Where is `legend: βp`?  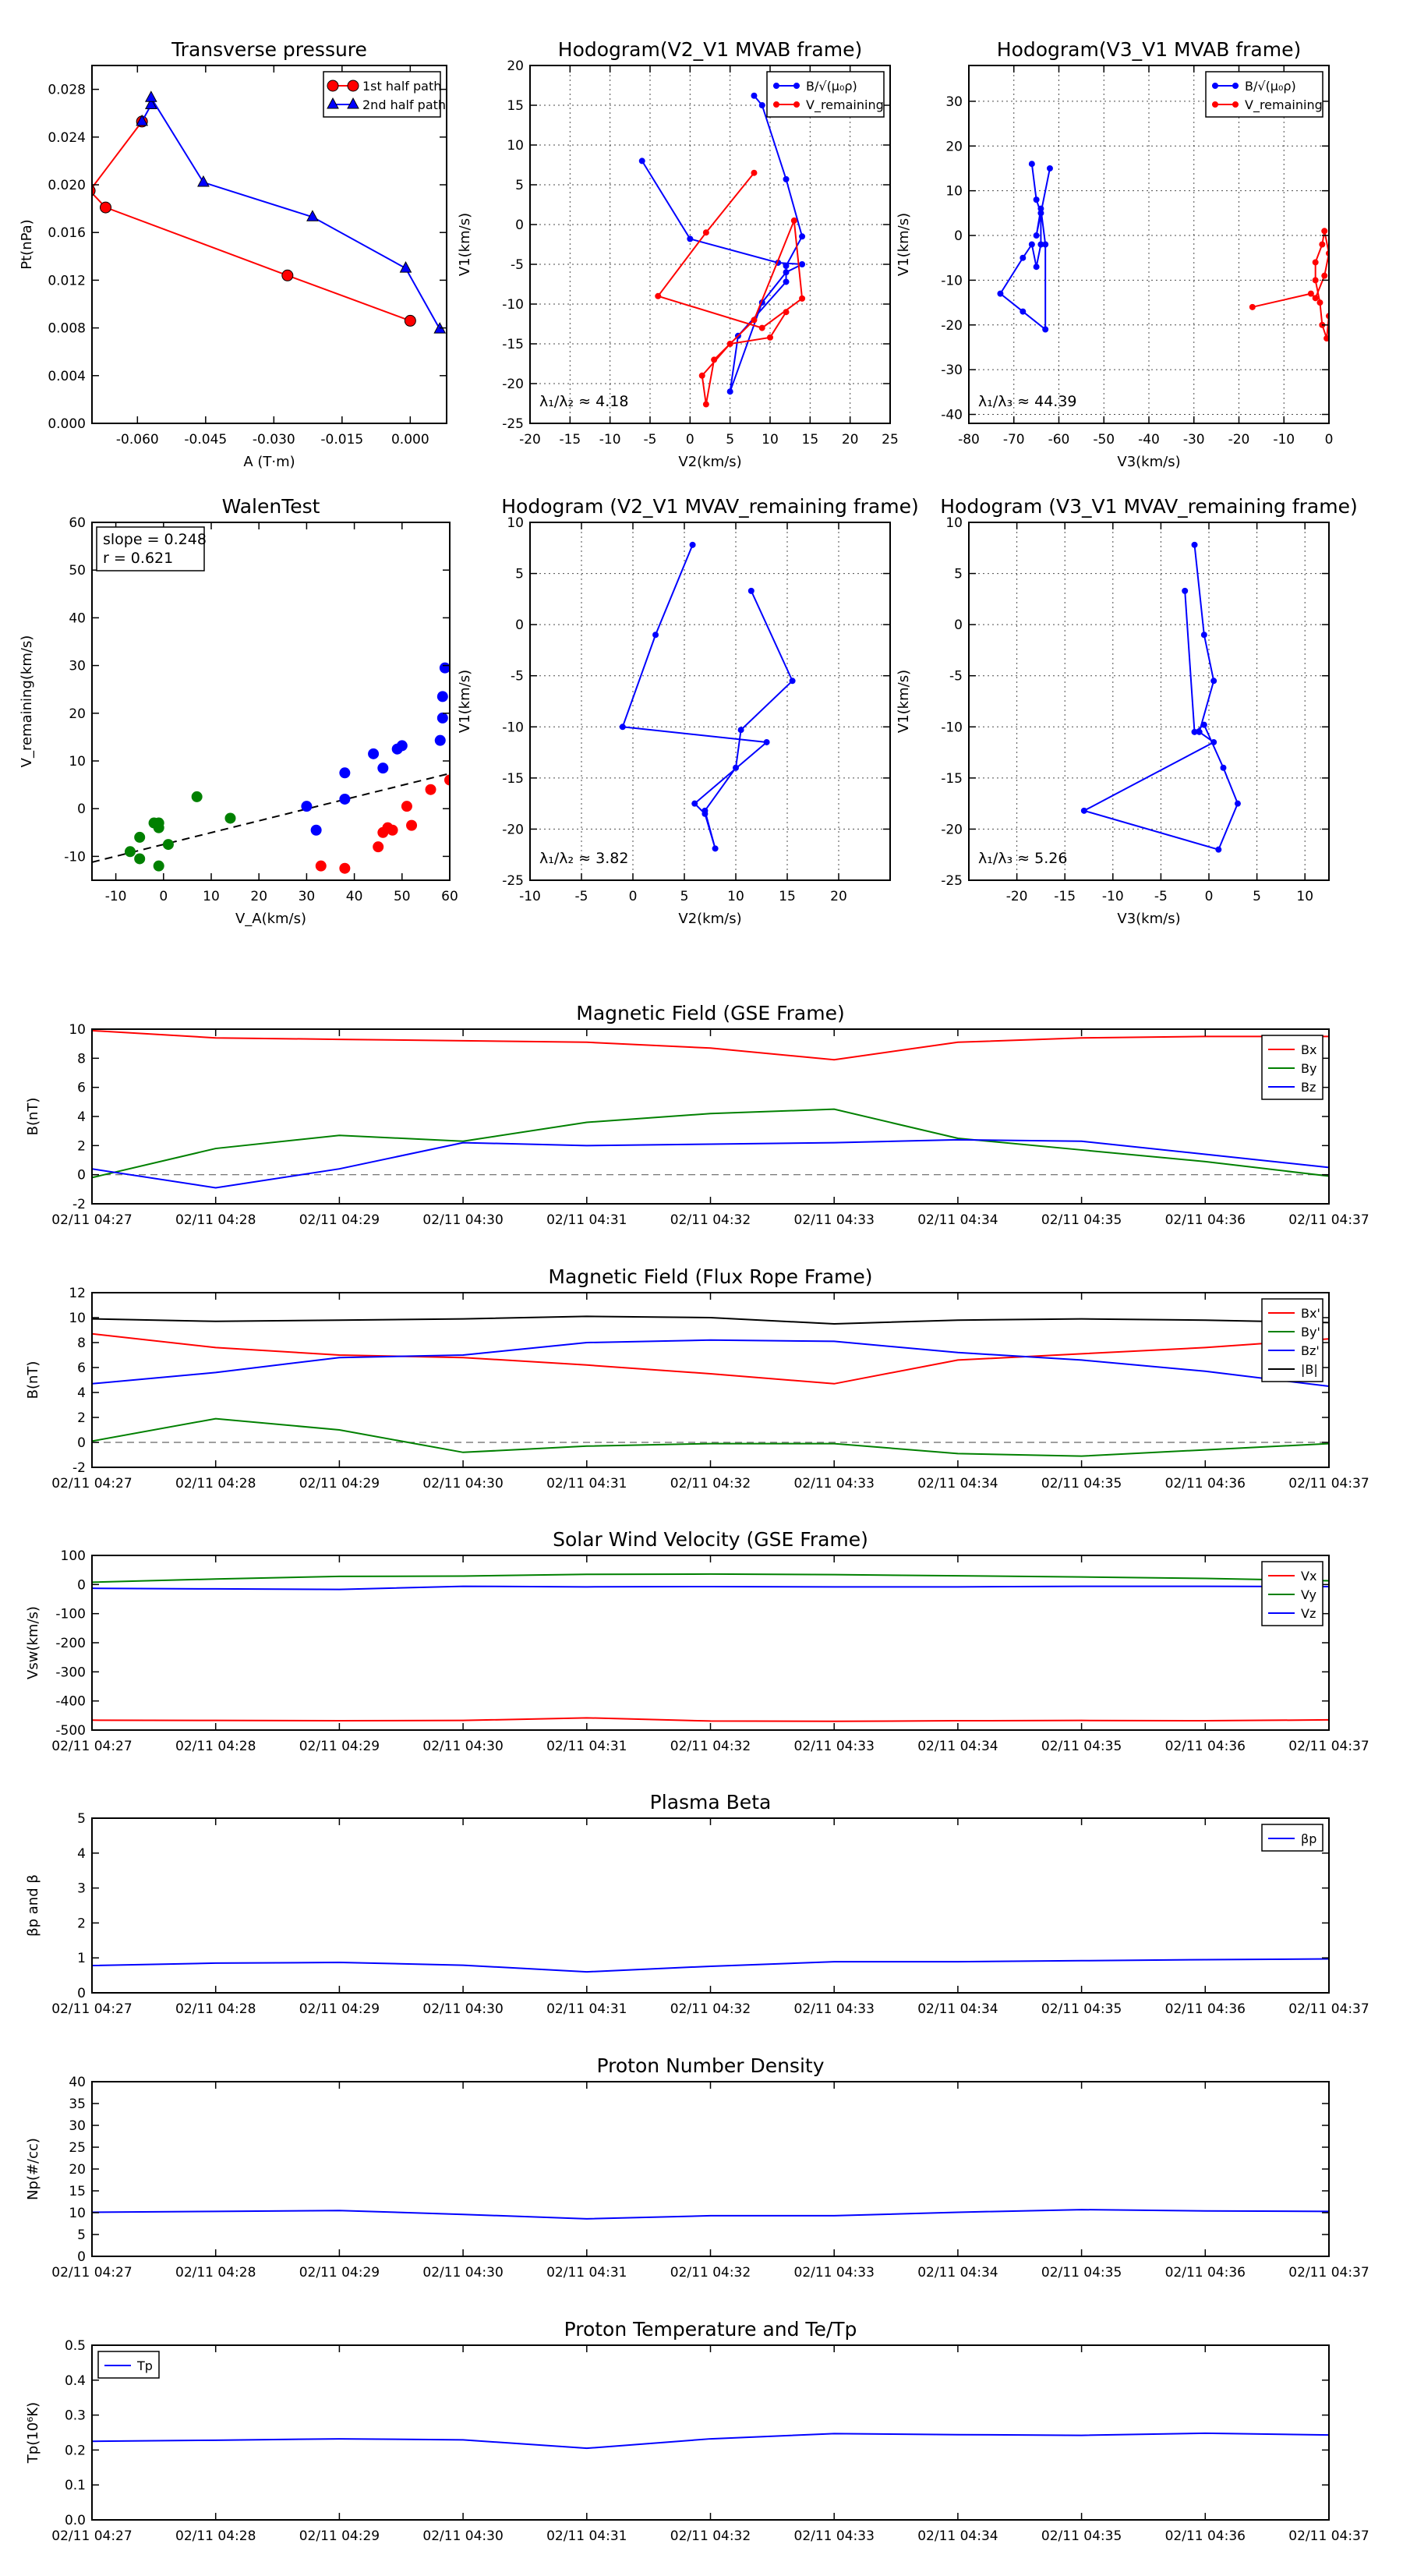 legend: βp is located at coordinates (1292, 1838).